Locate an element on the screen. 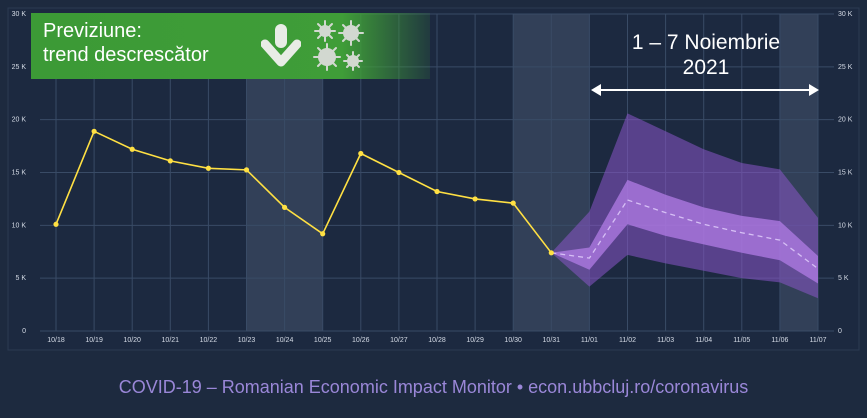  x-tick-label: 10/31 is located at coordinates (552, 340).